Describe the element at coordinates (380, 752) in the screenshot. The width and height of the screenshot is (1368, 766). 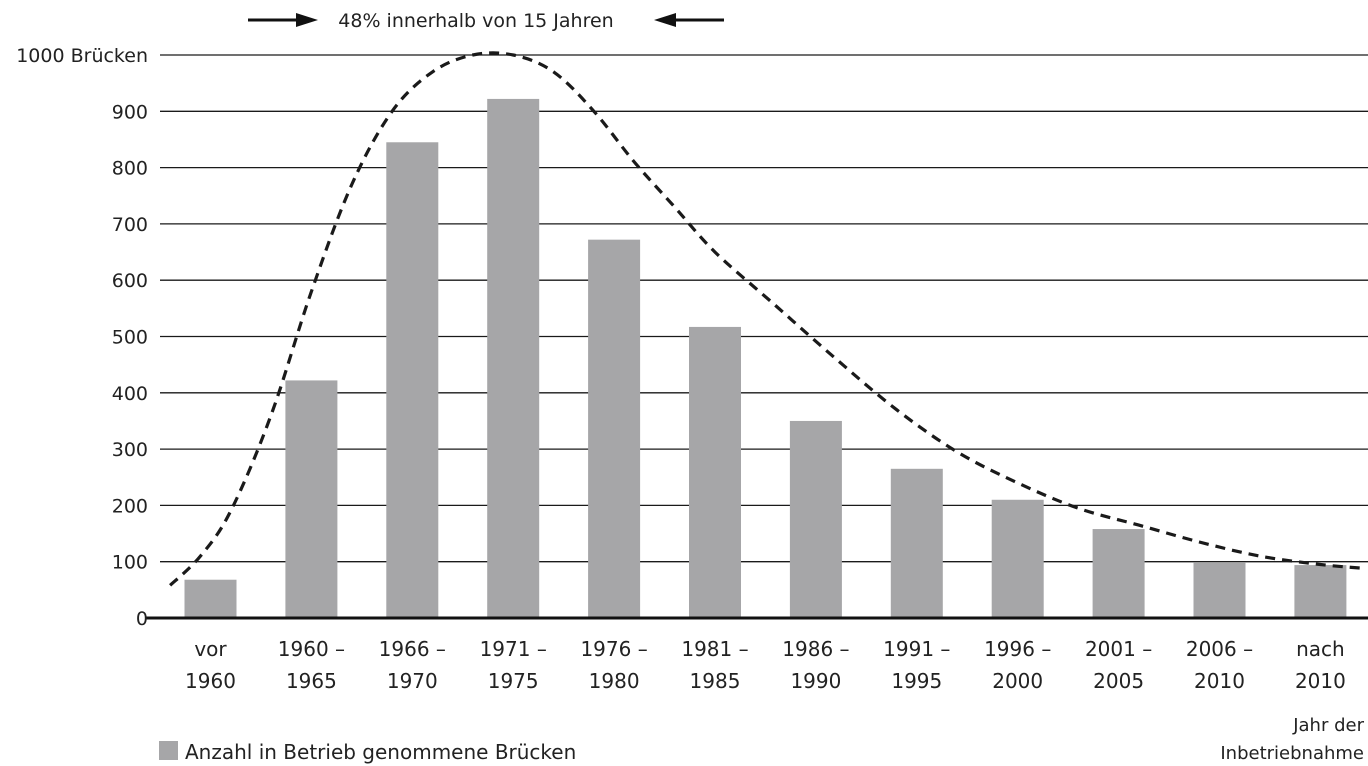
I see `legend-label: Anzahl in Betrieb genommene Brücken` at that location.